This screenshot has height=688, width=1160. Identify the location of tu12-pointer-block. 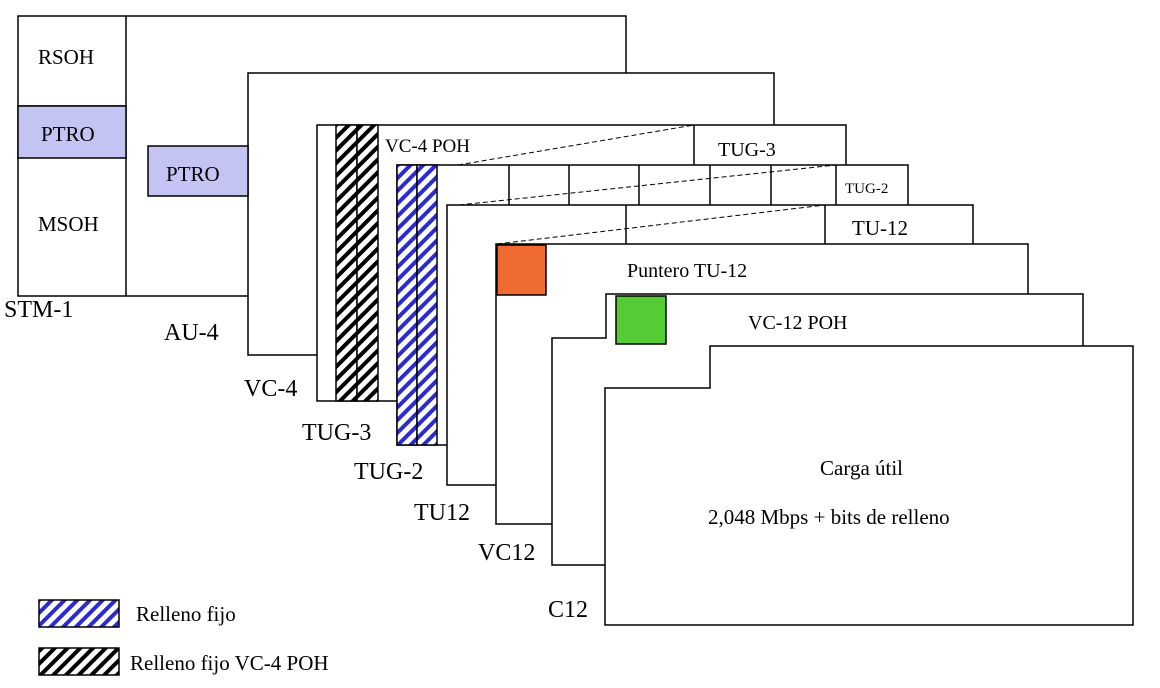
(521, 270).